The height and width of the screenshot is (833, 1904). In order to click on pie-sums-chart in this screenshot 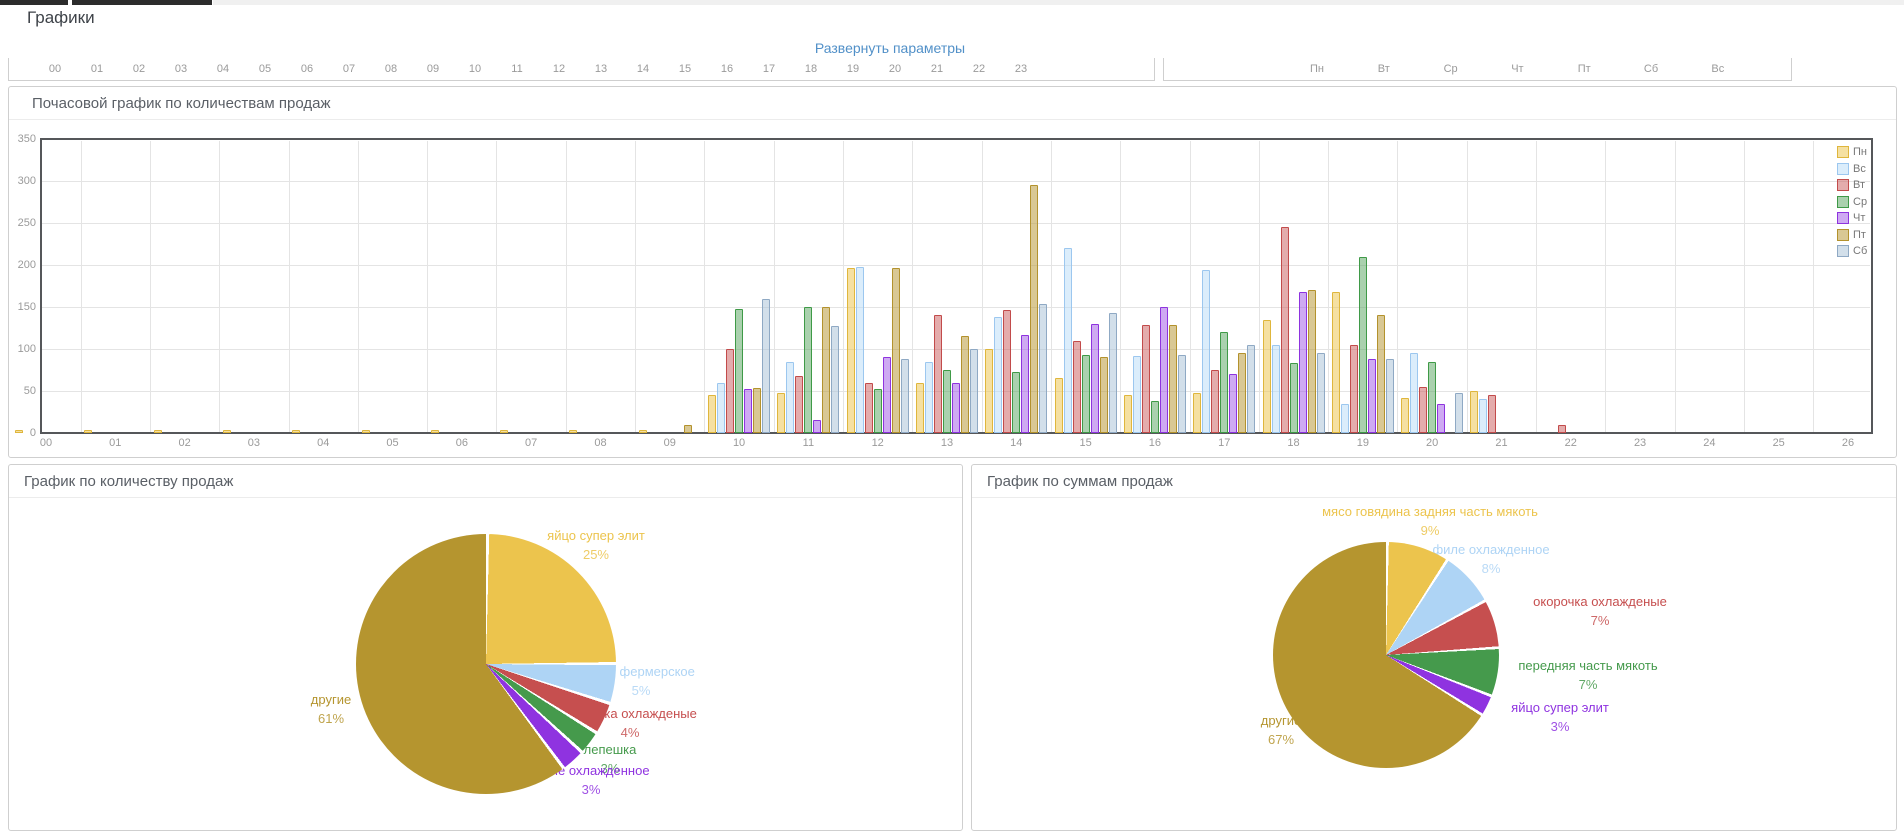, I will do `click(1386, 655)`.